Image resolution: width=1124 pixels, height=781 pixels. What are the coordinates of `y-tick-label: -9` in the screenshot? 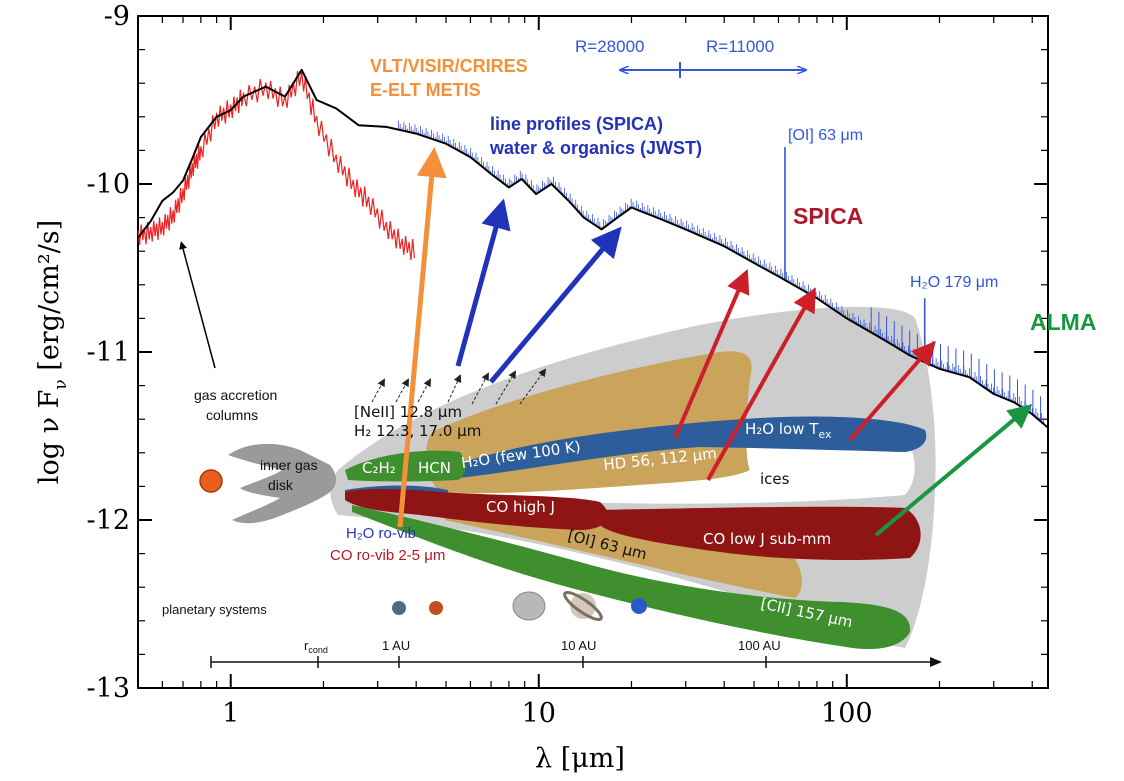 It's located at (117, 16).